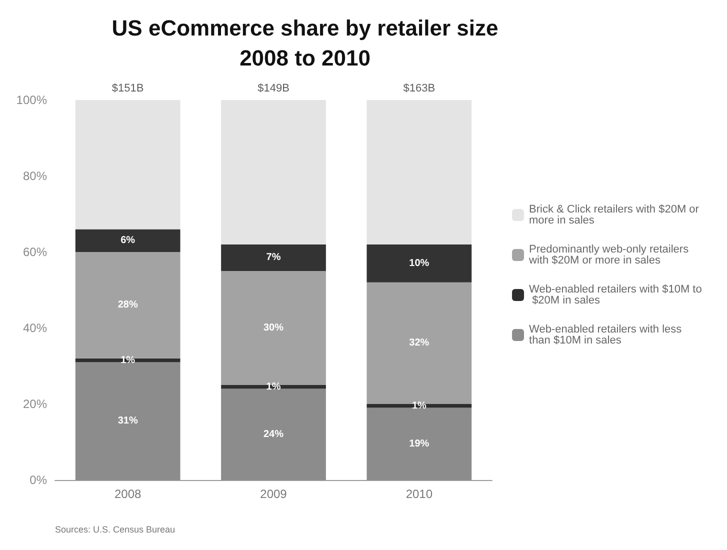 Image resolution: width=727 pixels, height=550 pixels. What do you see at coordinates (419, 494) in the screenshot?
I see `x-tick-label: 2010` at bounding box center [419, 494].